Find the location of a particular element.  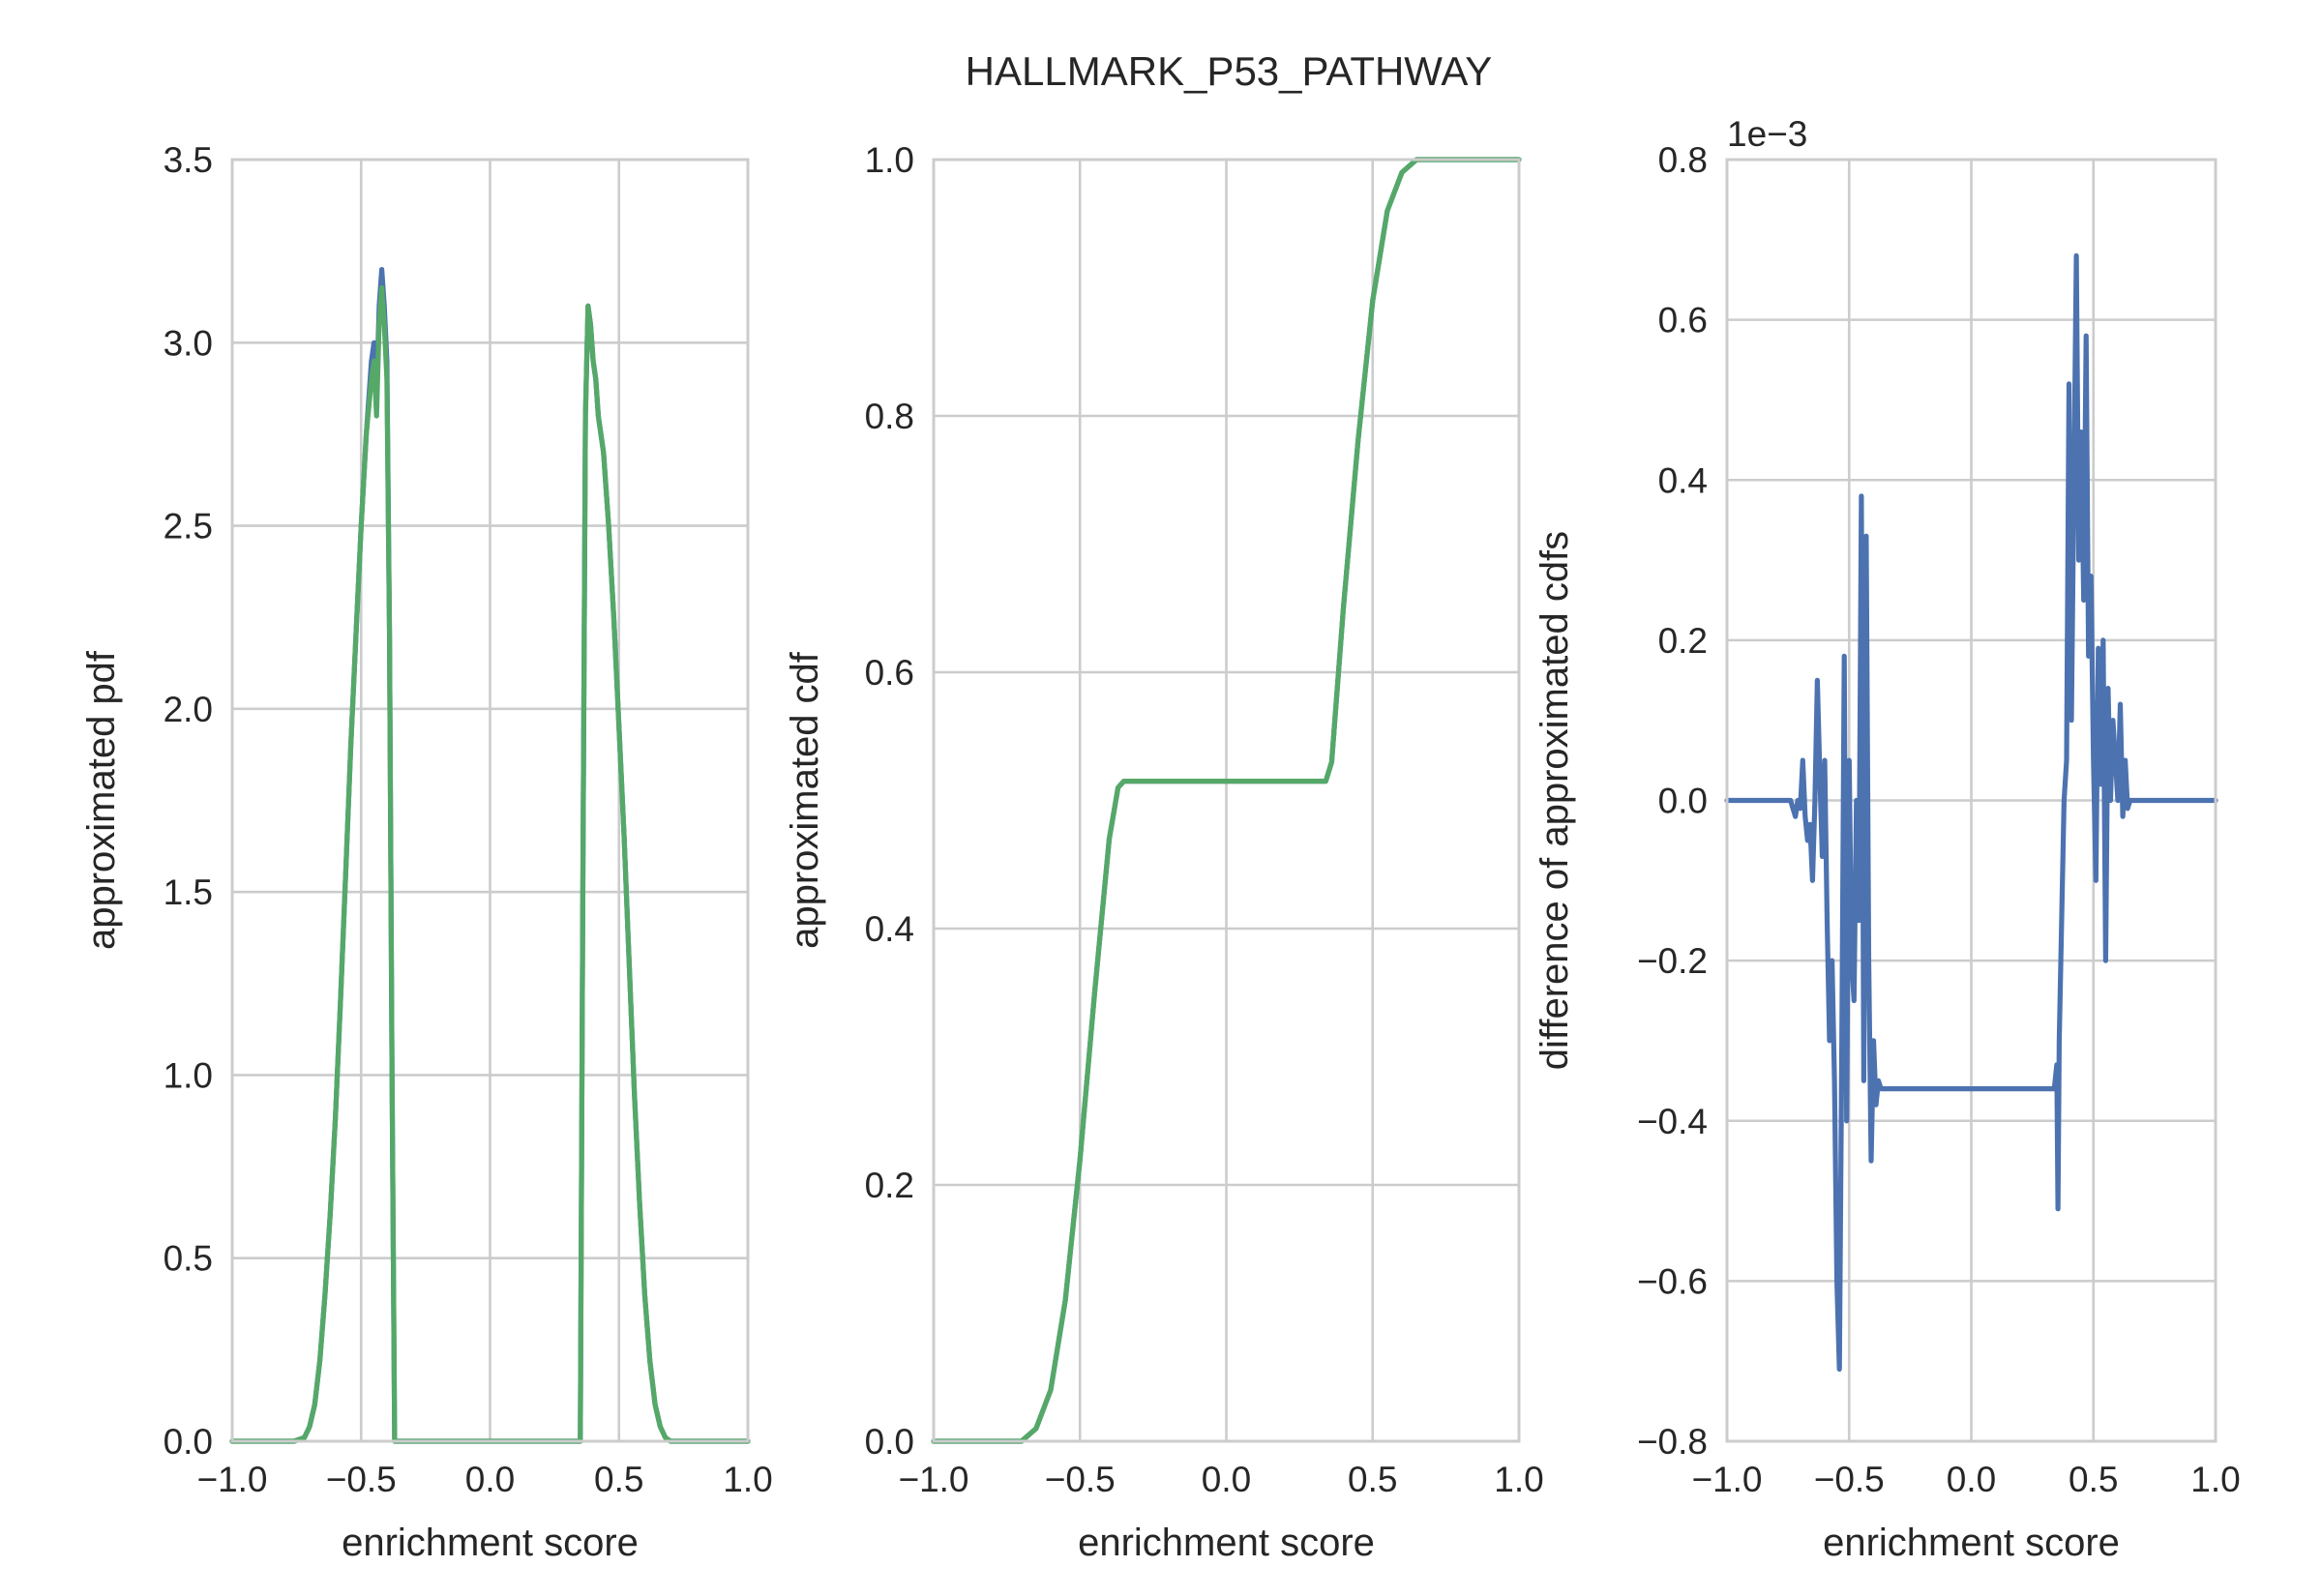

y-tick-label: 3.5 is located at coordinates (188, 160).